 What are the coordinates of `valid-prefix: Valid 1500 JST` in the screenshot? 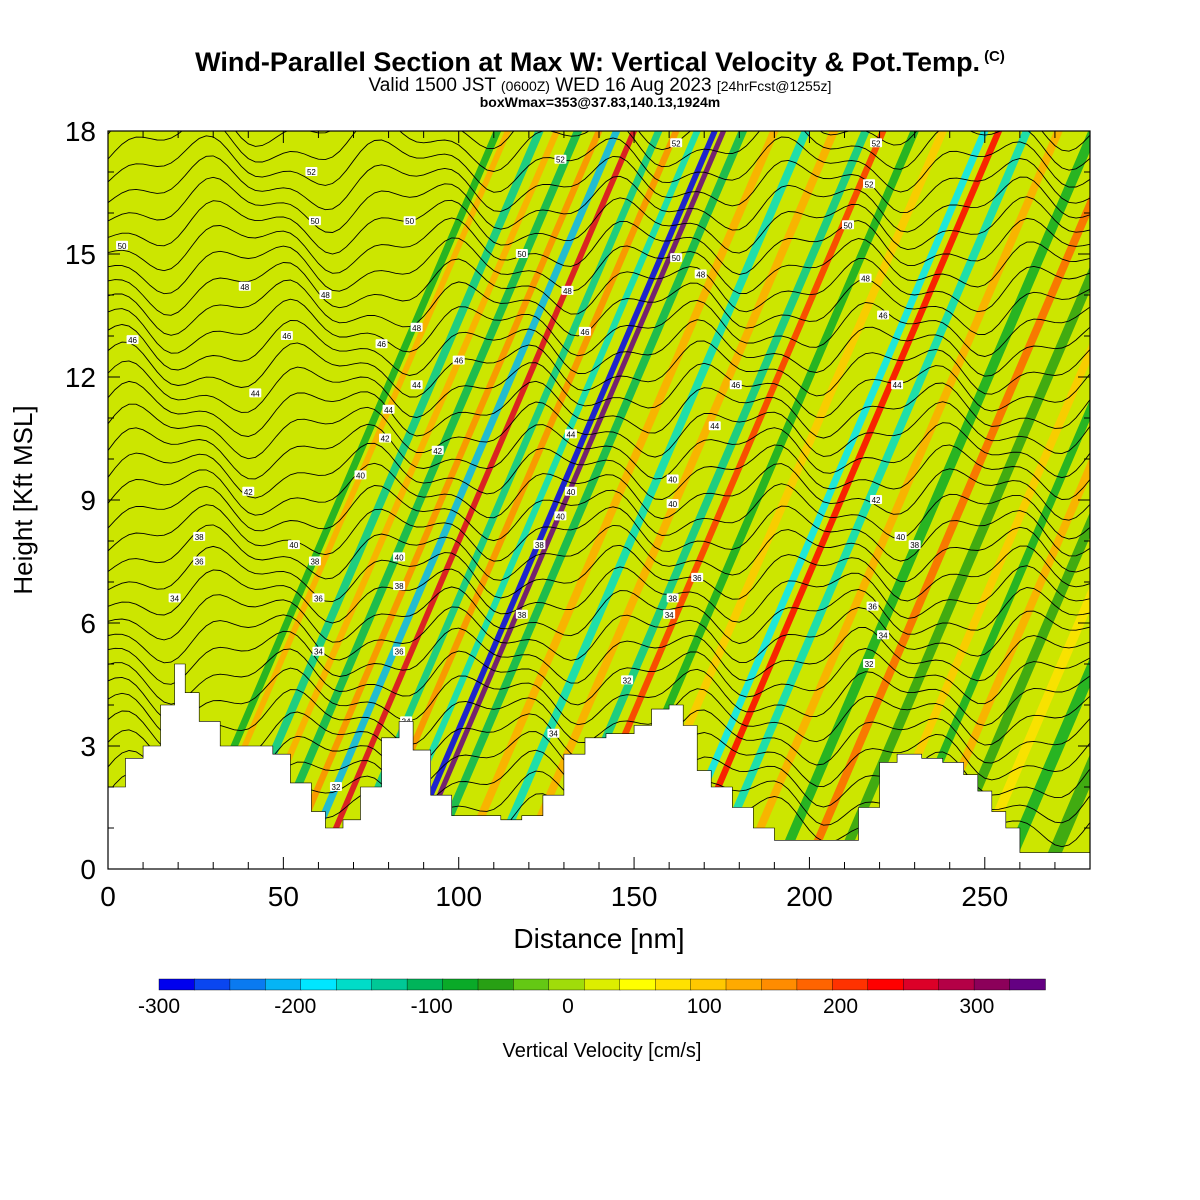 It's located at (432, 85).